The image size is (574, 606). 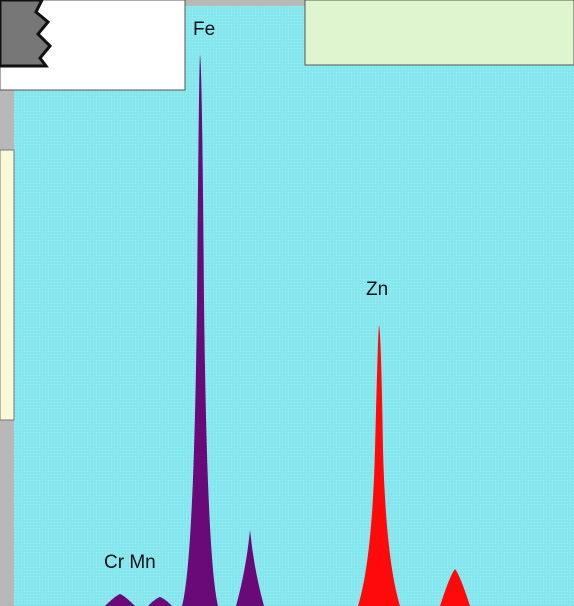 I want to click on cr-mn-label: Cr Mn, so click(x=130, y=562).